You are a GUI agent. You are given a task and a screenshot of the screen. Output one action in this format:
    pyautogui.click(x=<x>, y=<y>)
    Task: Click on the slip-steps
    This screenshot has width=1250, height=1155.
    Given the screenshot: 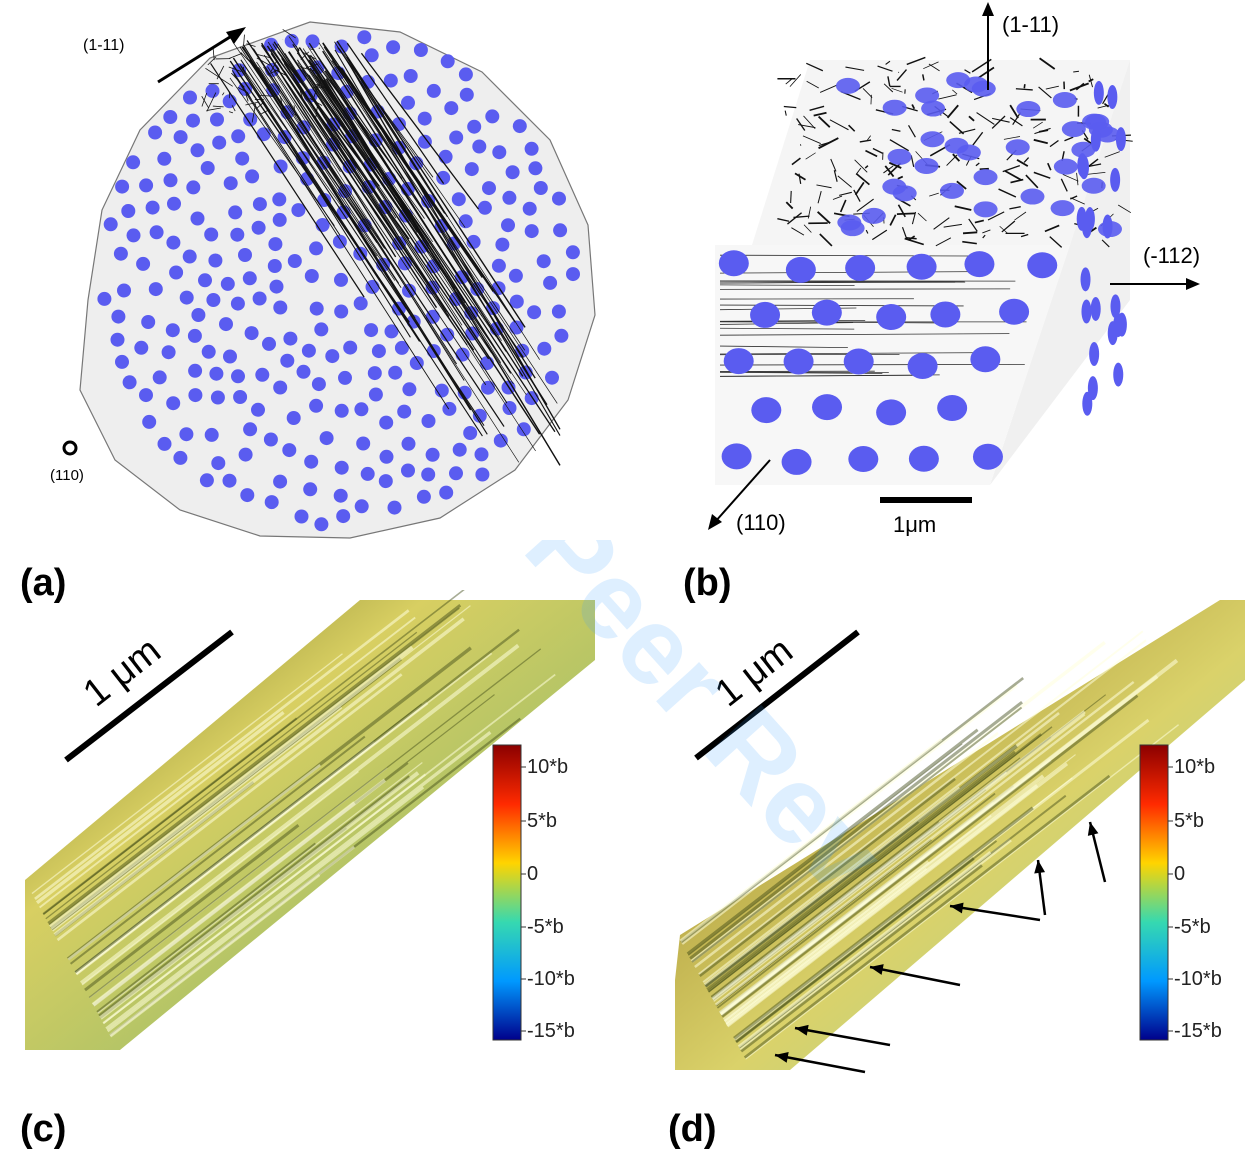 What is the action you would take?
    pyautogui.click(x=929, y=845)
    